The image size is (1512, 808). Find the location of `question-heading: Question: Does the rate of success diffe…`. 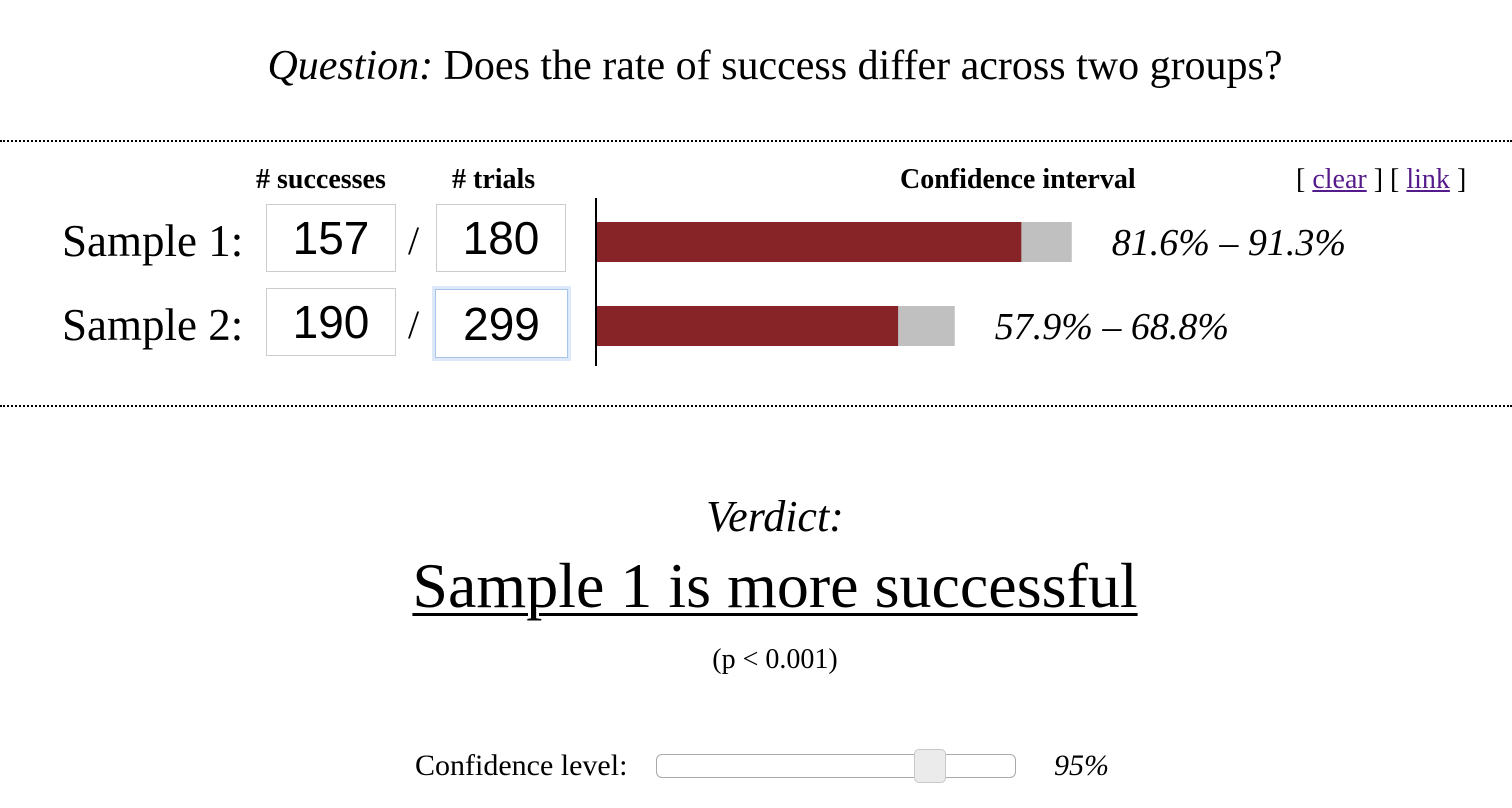

question-heading: Question: Does the rate of success diffe… is located at coordinates (756, 66).